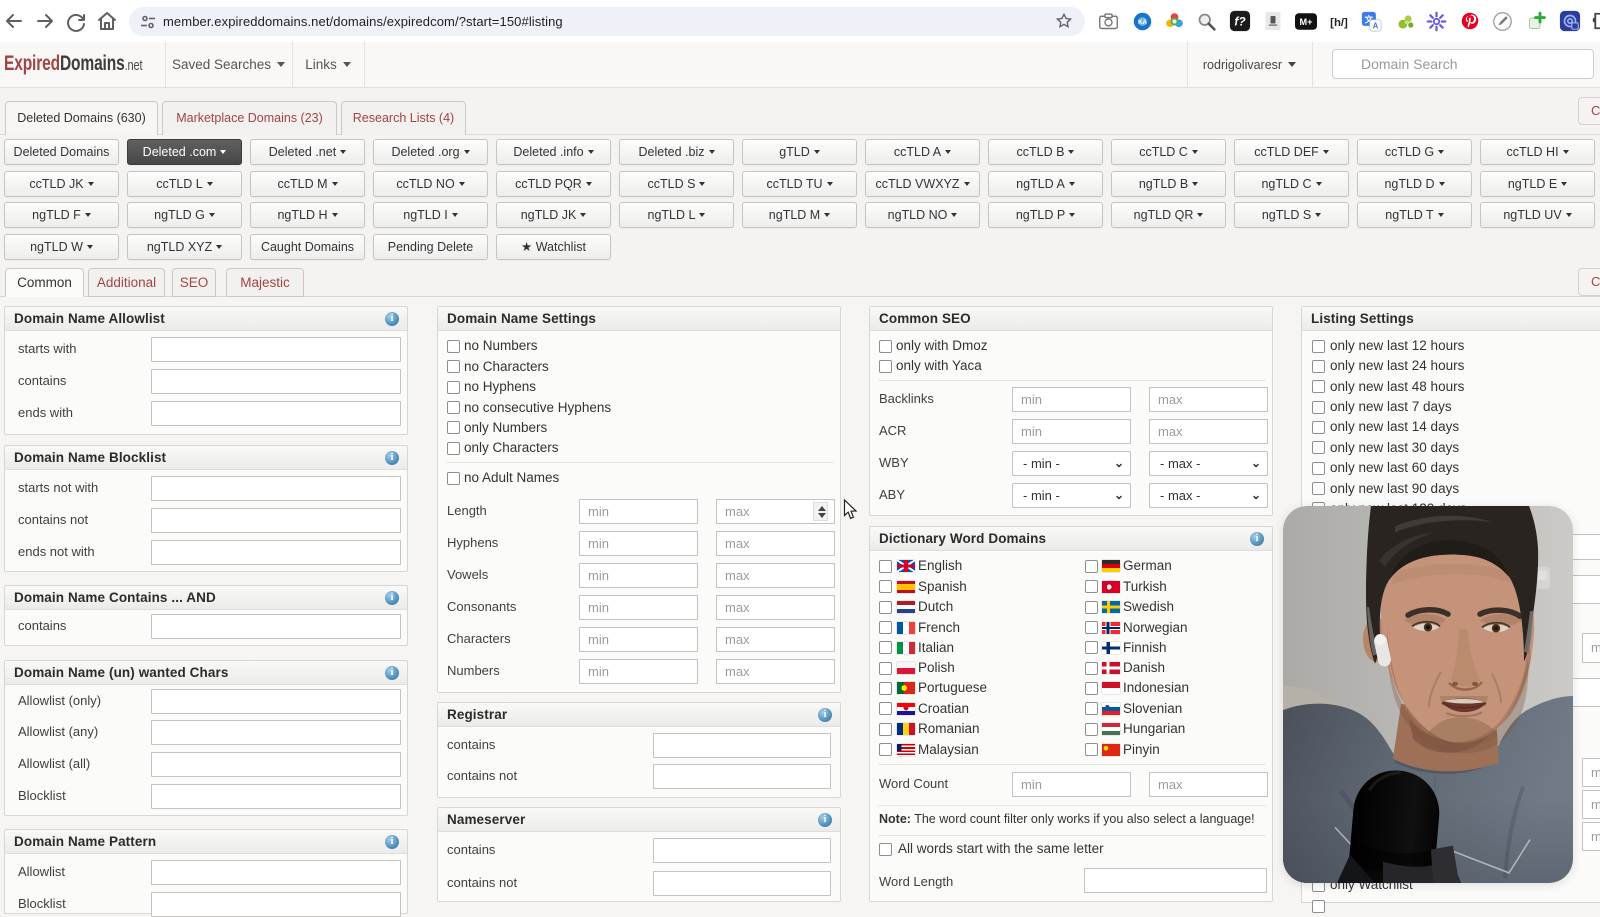  Describe the element at coordinates (1339, 23) in the screenshot. I see `svg-text: [h/]` at that location.